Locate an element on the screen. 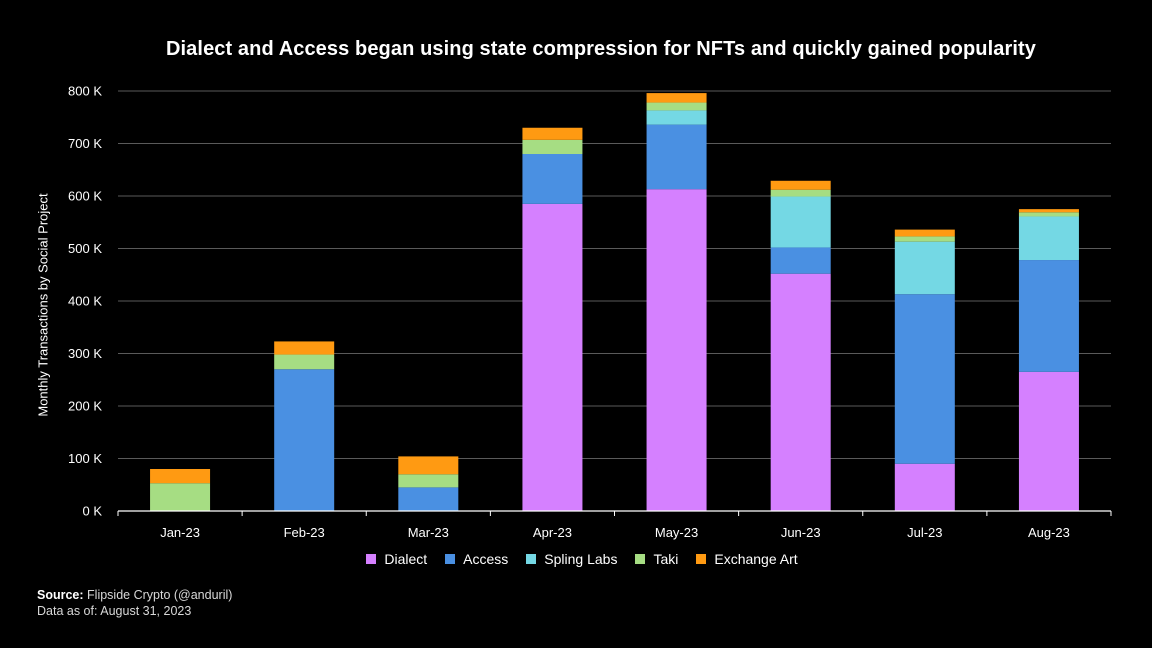 The width and height of the screenshot is (1152, 648). y-tick-label: 300 K is located at coordinates (85, 353).